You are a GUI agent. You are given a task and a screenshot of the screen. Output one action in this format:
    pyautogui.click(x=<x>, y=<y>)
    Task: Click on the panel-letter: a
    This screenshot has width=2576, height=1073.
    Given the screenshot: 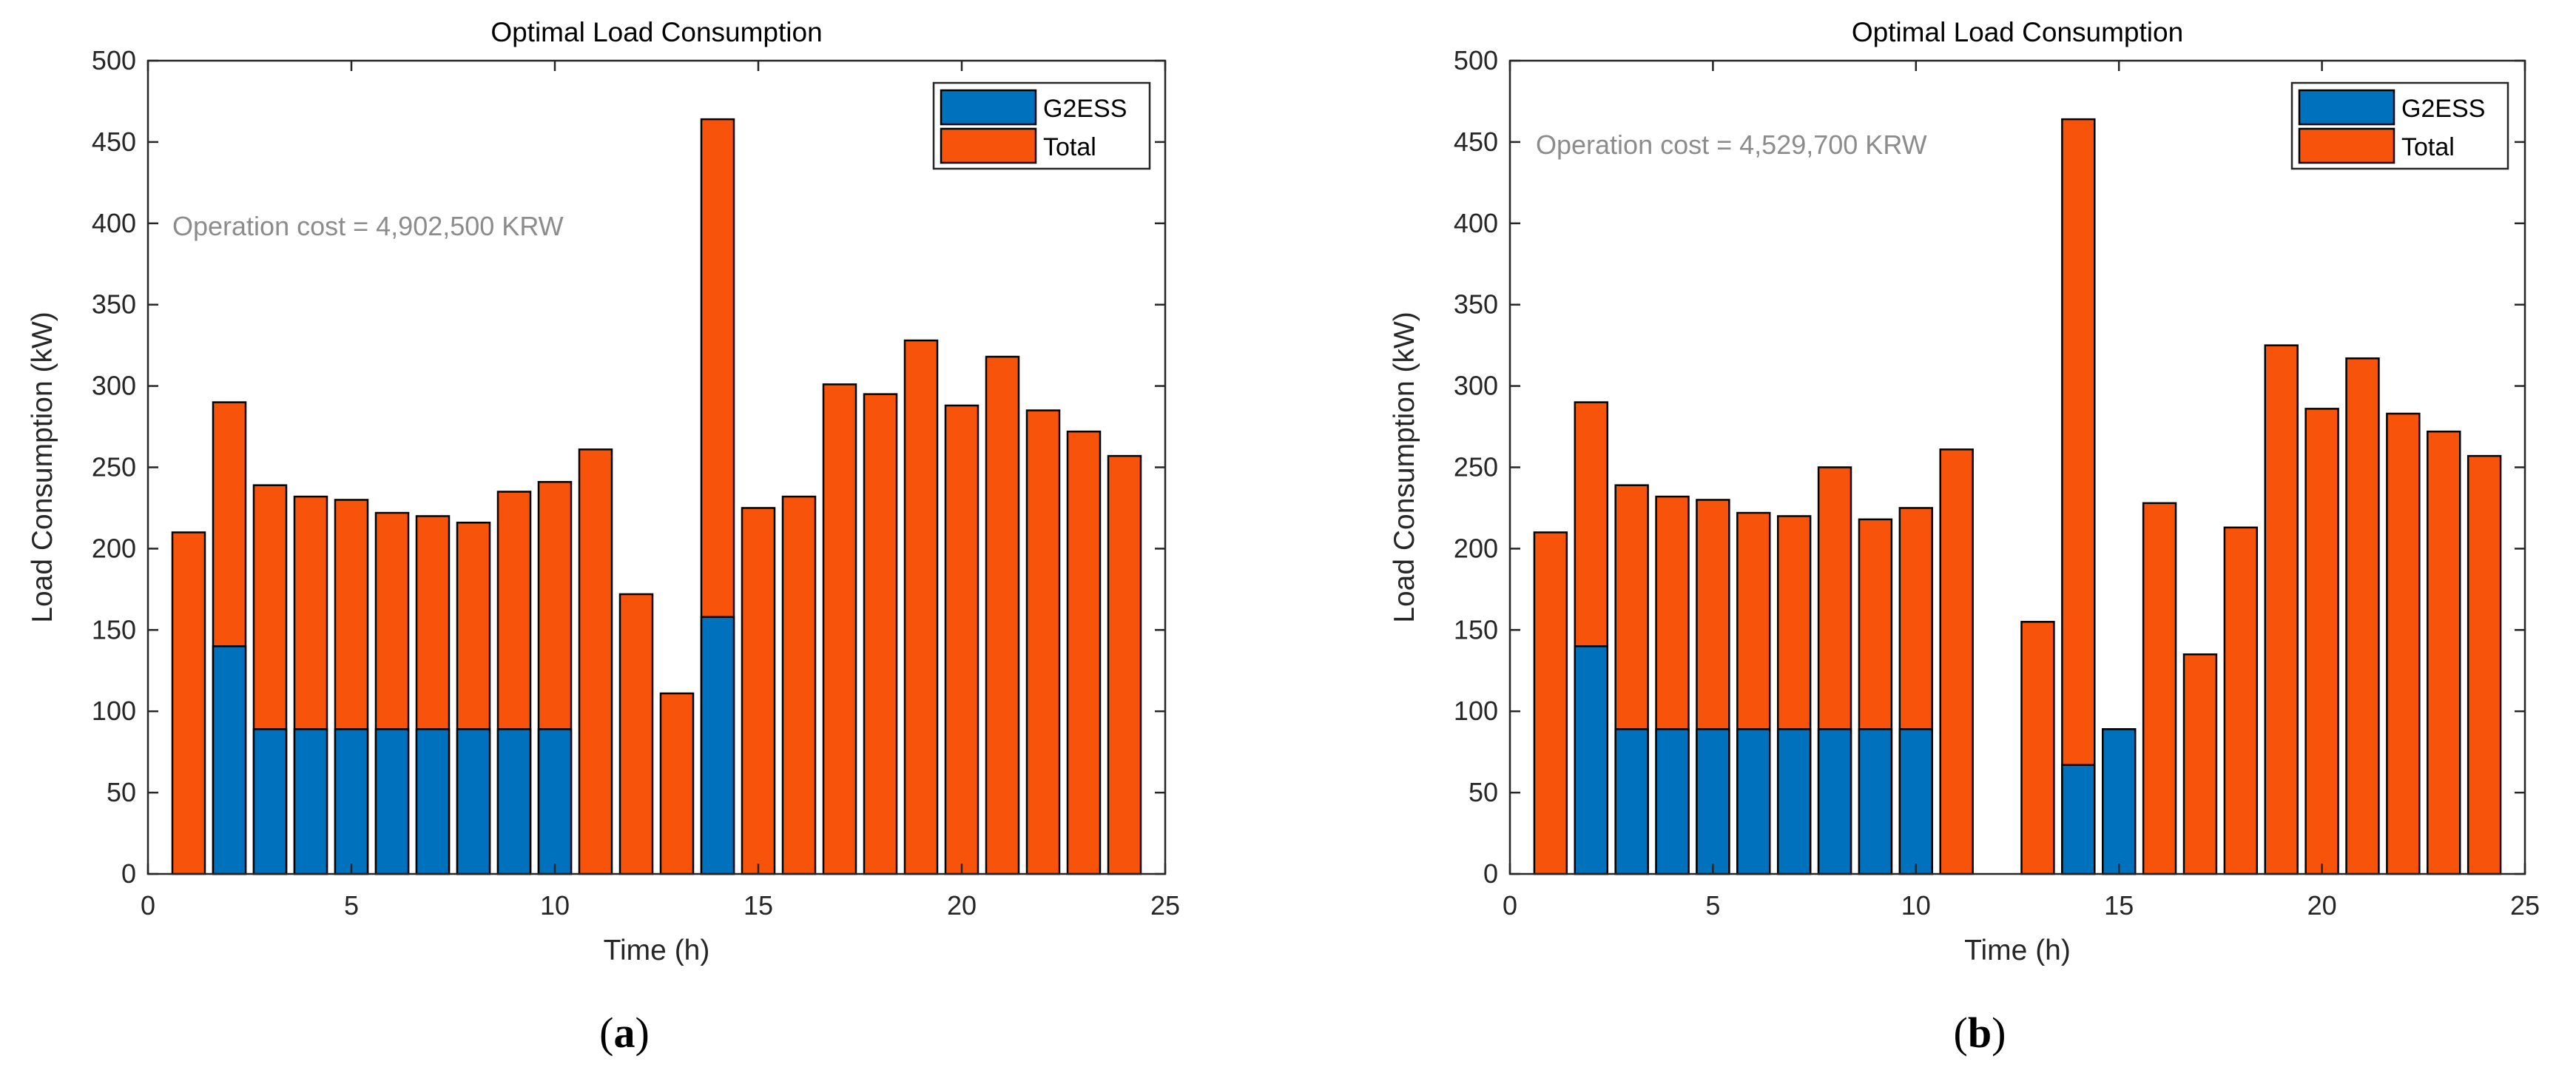 What is the action you would take?
    pyautogui.click(x=624, y=1033)
    